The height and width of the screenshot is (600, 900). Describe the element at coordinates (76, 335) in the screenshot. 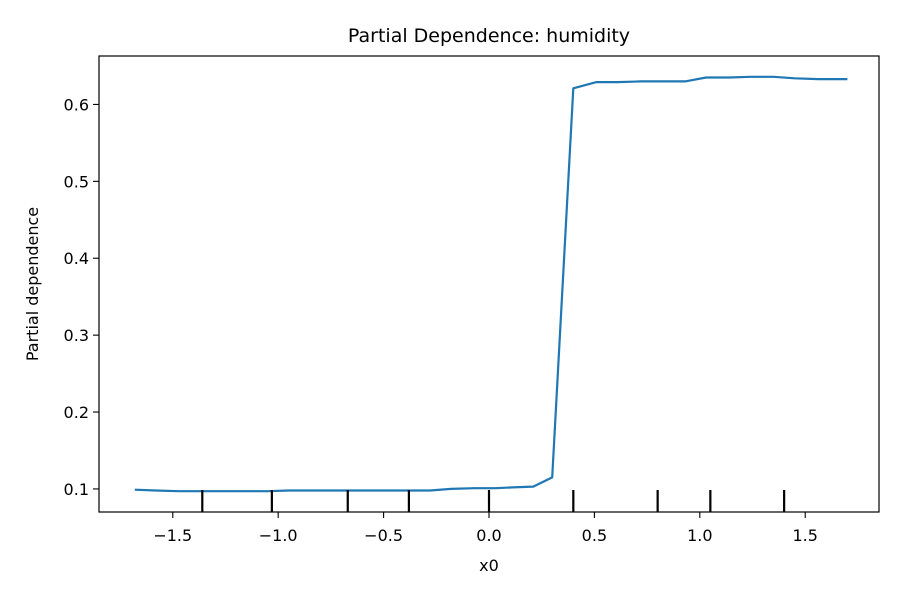

I see `y-tick-label: 0.3` at that location.